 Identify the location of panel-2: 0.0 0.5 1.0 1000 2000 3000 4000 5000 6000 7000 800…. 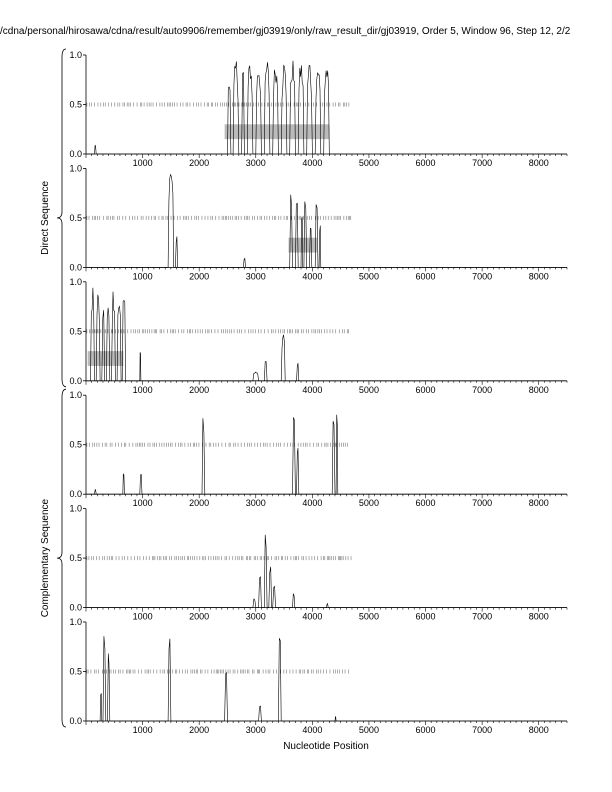
(318, 222).